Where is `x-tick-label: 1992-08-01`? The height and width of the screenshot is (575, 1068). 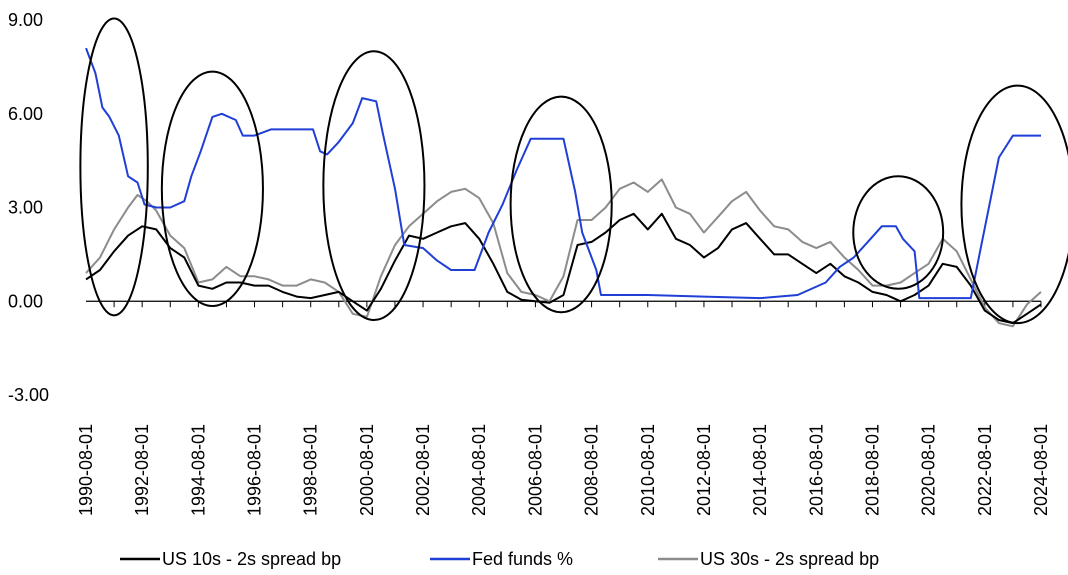 x-tick-label: 1992-08-01 is located at coordinates (142, 470).